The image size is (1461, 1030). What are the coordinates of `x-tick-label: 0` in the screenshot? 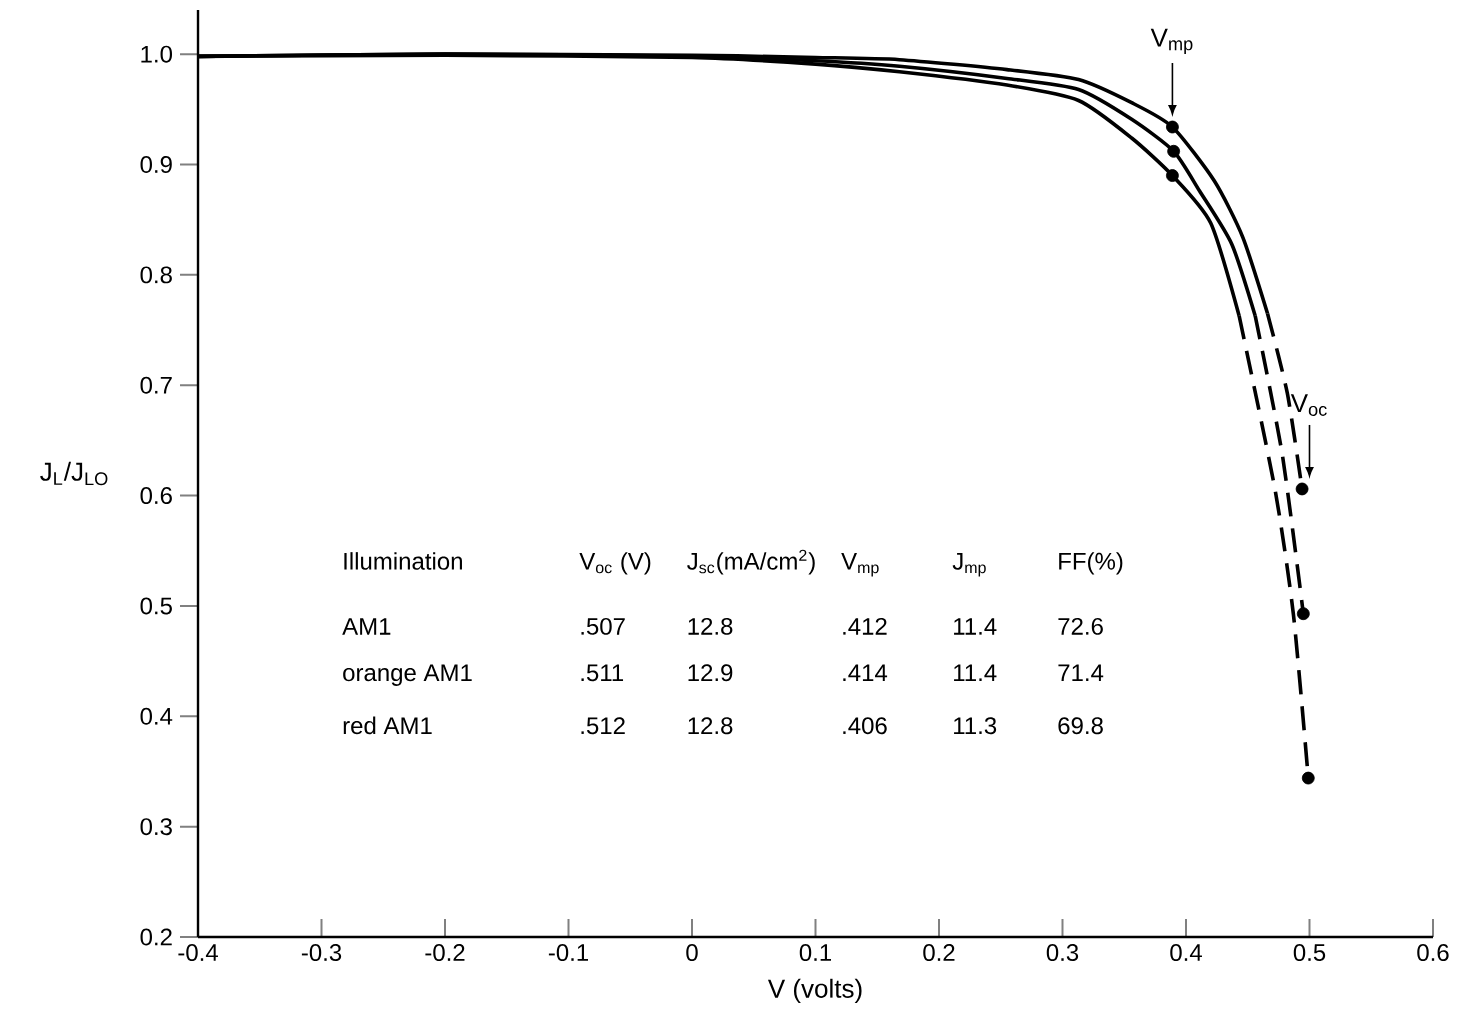 It's located at (692, 953).